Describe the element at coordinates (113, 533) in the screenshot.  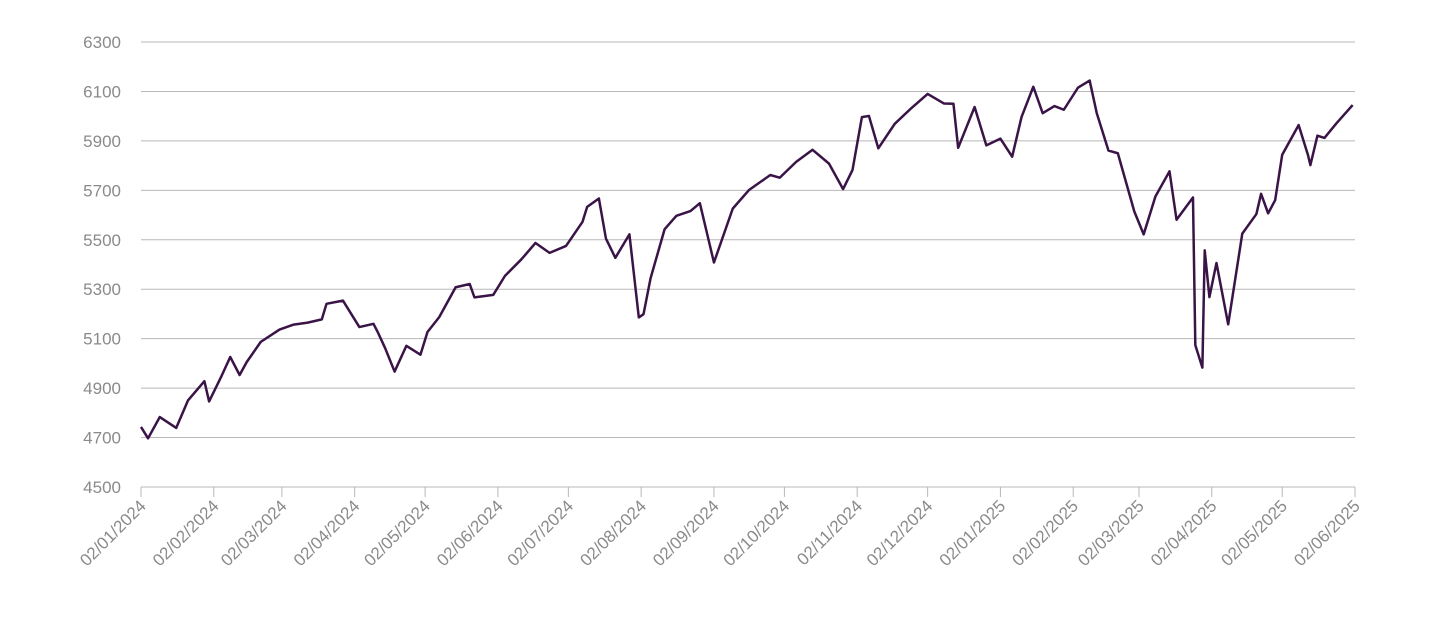
I see `x-tick-label: 02/01/2024` at that location.